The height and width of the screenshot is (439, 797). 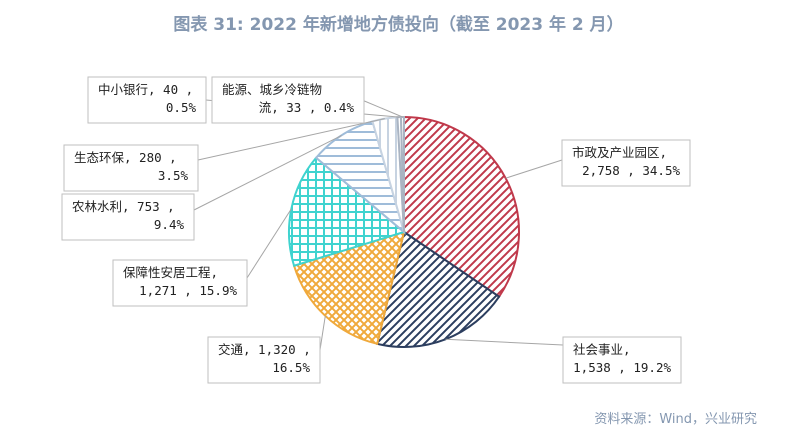 I want to click on slice-label-line: 3.5%, so click(x=173, y=175).